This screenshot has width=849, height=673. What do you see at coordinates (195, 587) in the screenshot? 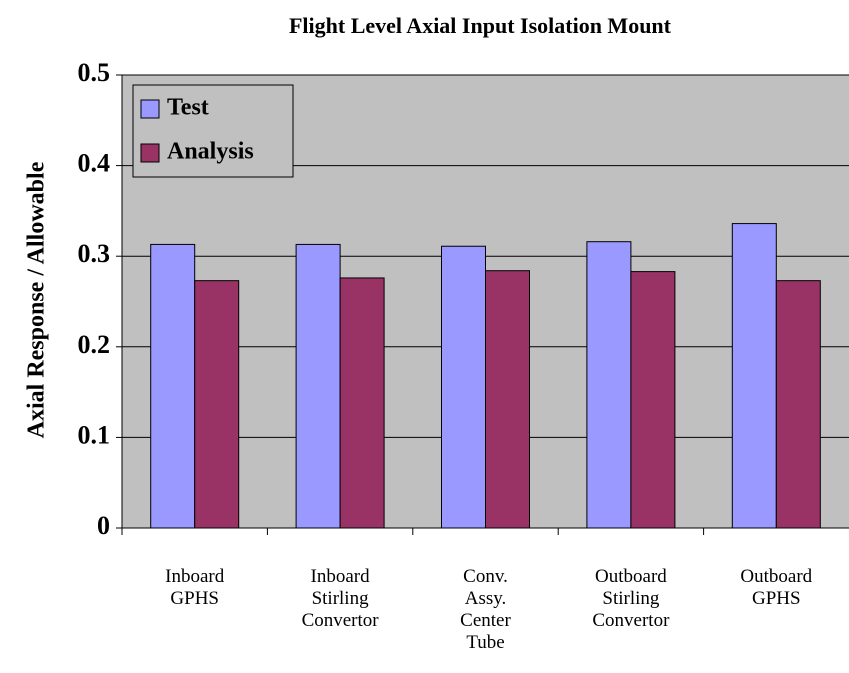
I see `x-tick-label: Inboard GPHS` at bounding box center [195, 587].